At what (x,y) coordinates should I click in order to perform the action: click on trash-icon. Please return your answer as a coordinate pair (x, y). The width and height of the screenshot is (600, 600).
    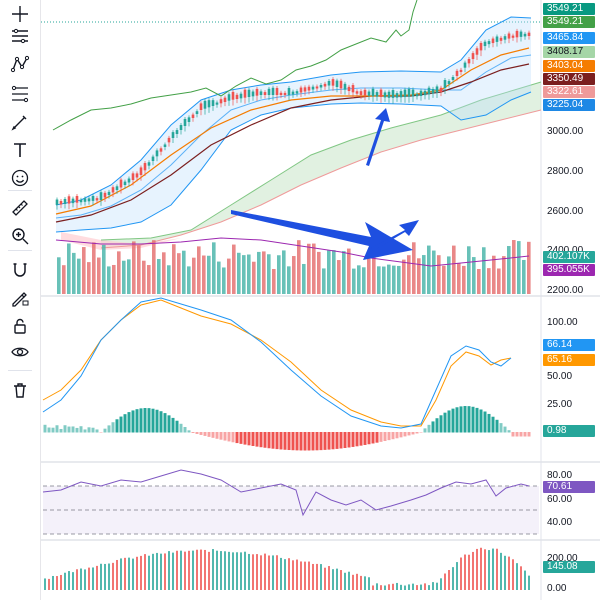
    Looking at the image, I should click on (20, 390).